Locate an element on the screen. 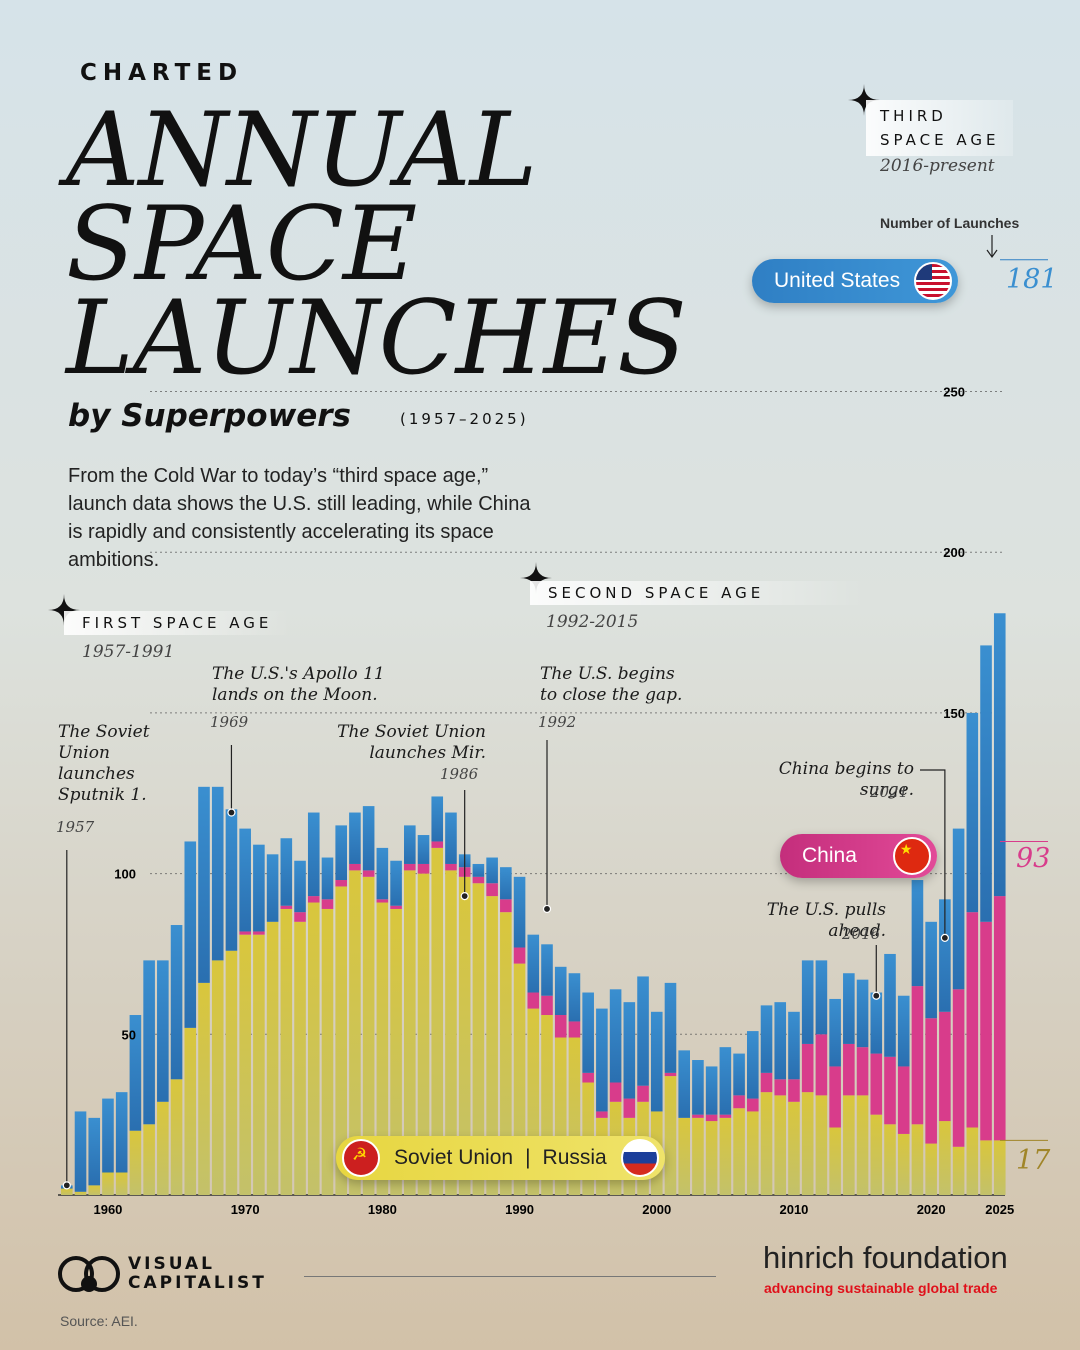 This screenshot has height=1350, width=1080. subtitle: by Superpowers is located at coordinates (209, 416).